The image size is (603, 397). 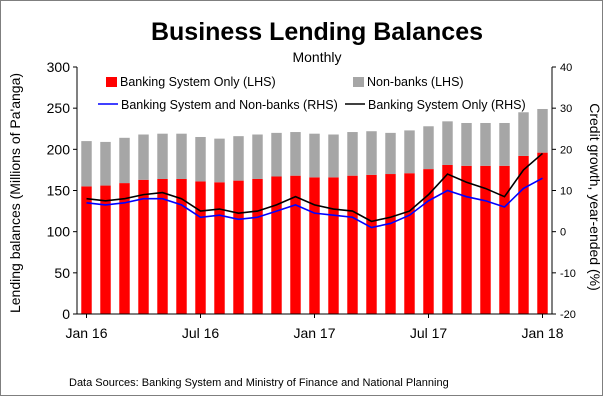 What do you see at coordinates (316, 57) in the screenshot?
I see `chart-subtitle: Monthly` at bounding box center [316, 57].